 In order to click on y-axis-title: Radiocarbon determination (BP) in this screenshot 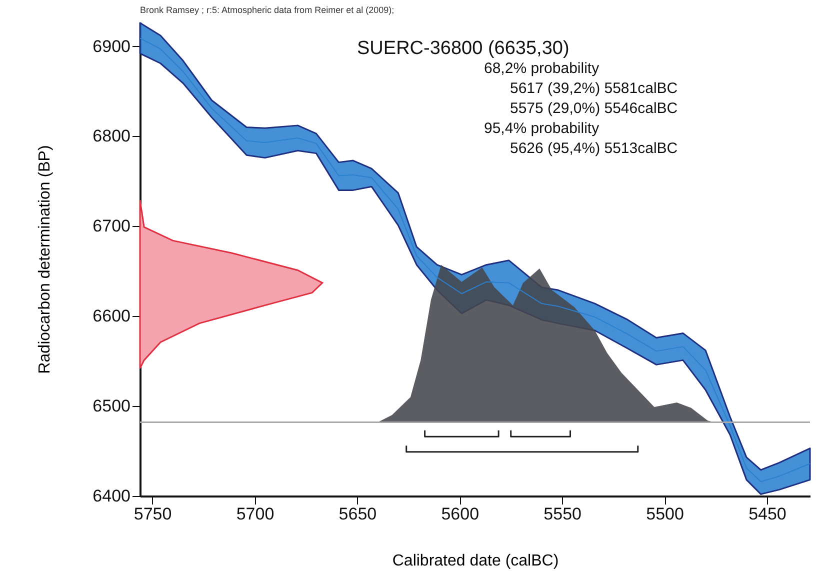, I will do `click(45, 259)`.